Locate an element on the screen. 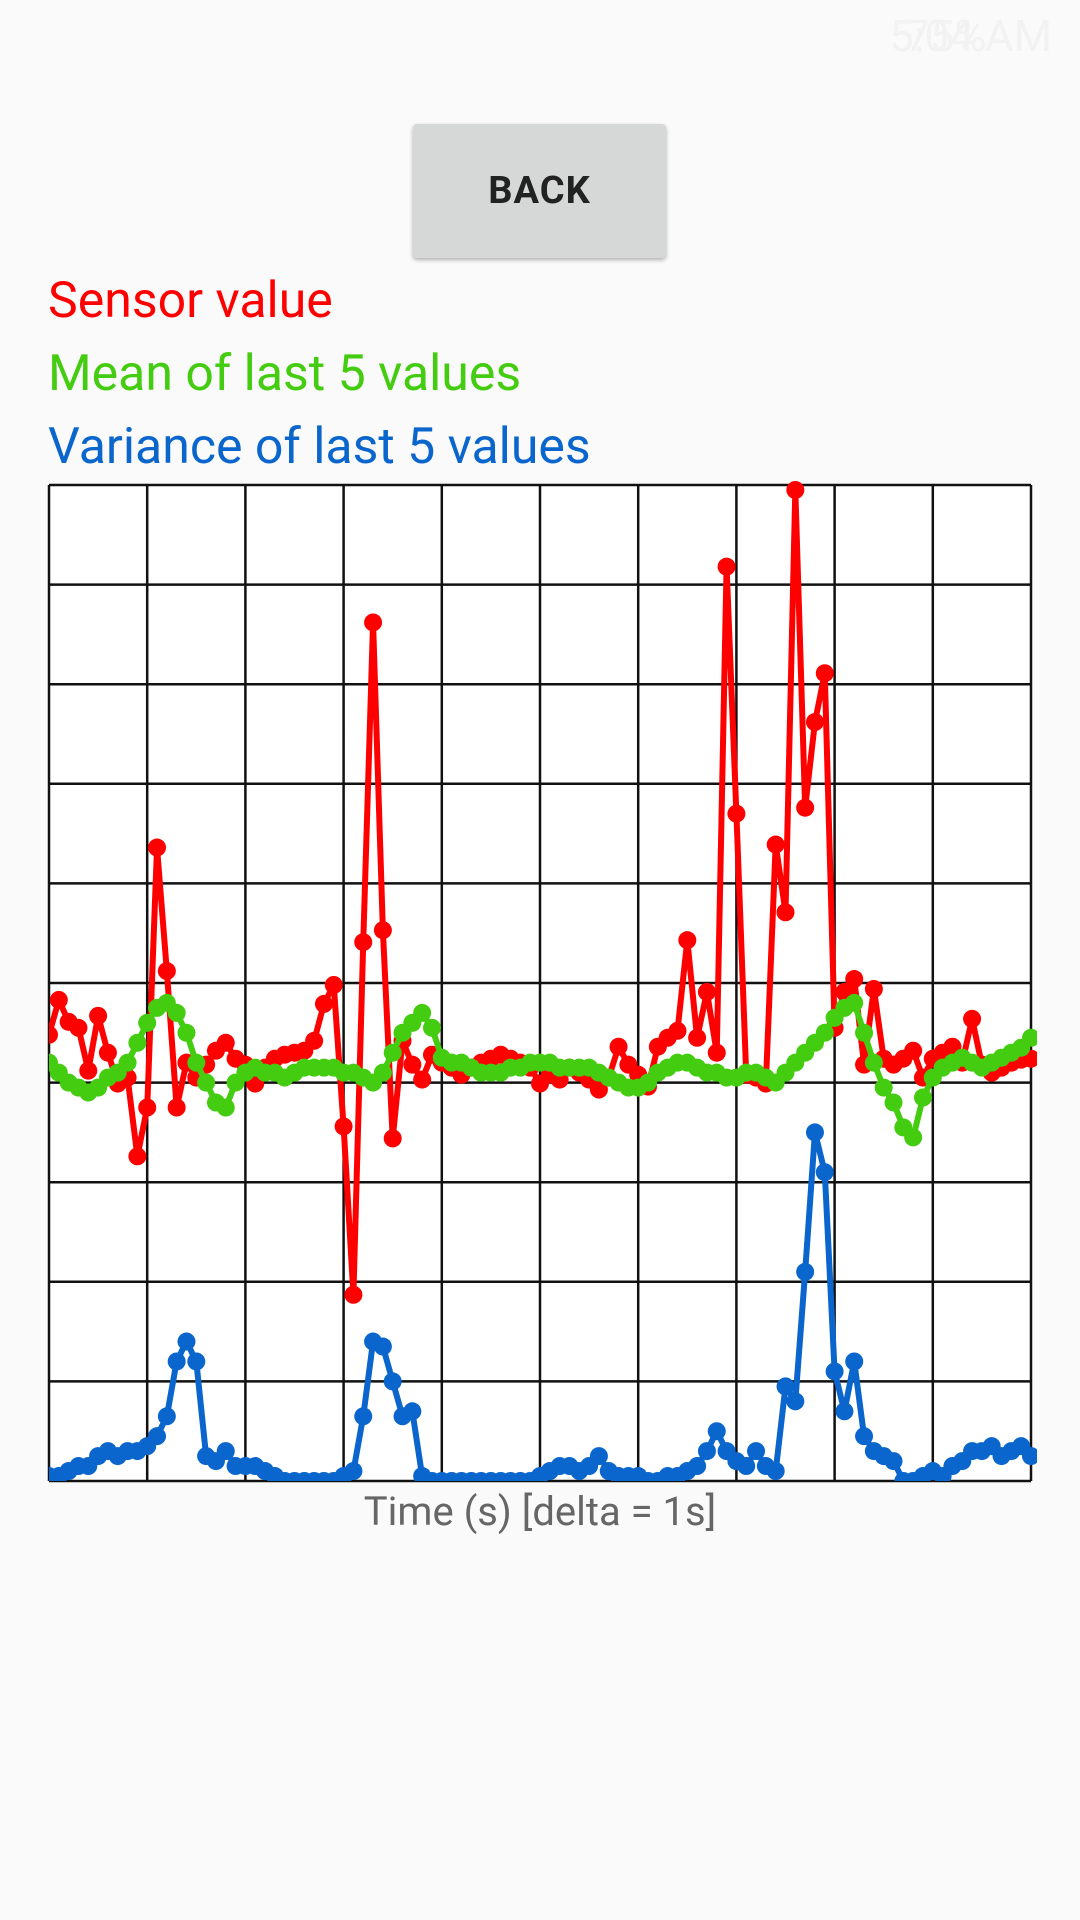 The image size is (1080, 1920). legend-entry: Mean of last 5 values is located at coordinates (285, 374).